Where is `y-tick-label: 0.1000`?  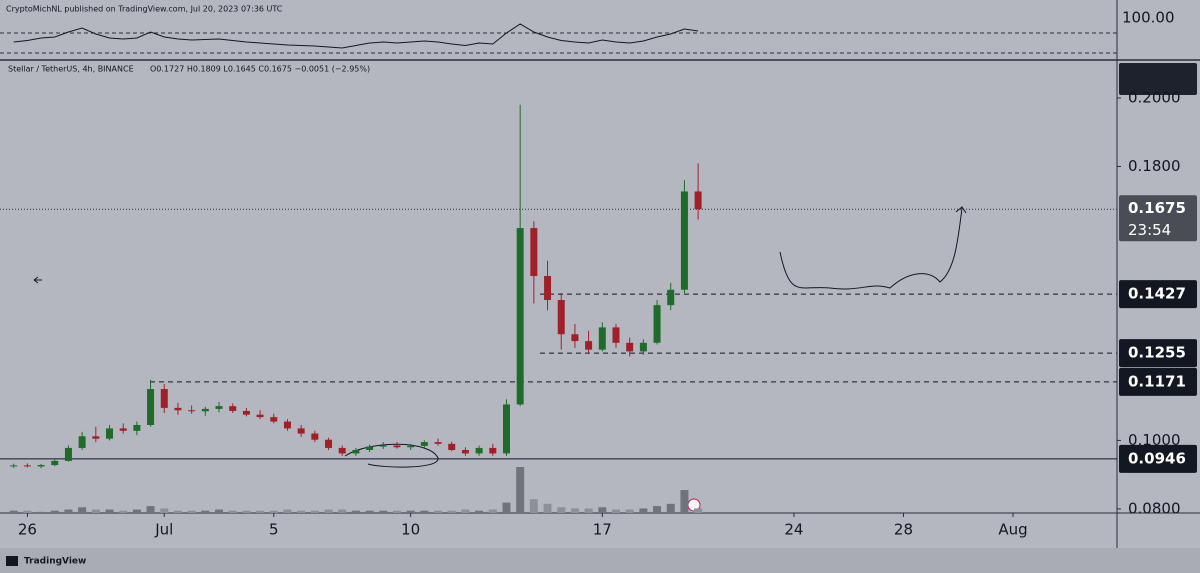 y-tick-label: 0.1000 is located at coordinates (1154, 440).